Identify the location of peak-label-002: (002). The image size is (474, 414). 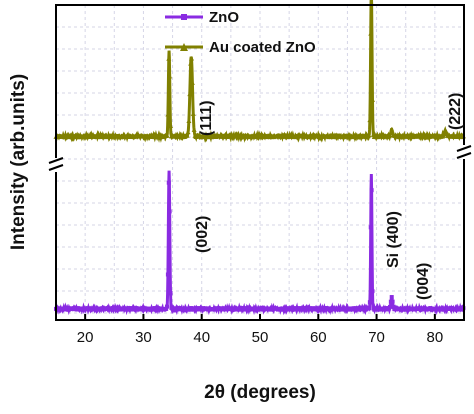
(202, 234).